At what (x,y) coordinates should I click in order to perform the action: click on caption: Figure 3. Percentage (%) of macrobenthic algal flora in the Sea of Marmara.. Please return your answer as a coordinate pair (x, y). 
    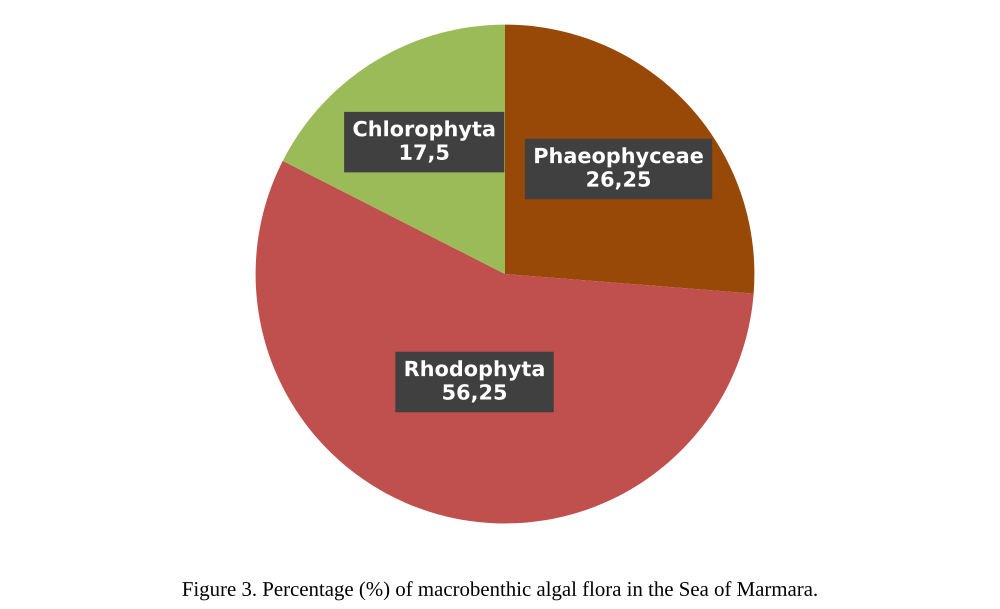
    Looking at the image, I should click on (499, 590).